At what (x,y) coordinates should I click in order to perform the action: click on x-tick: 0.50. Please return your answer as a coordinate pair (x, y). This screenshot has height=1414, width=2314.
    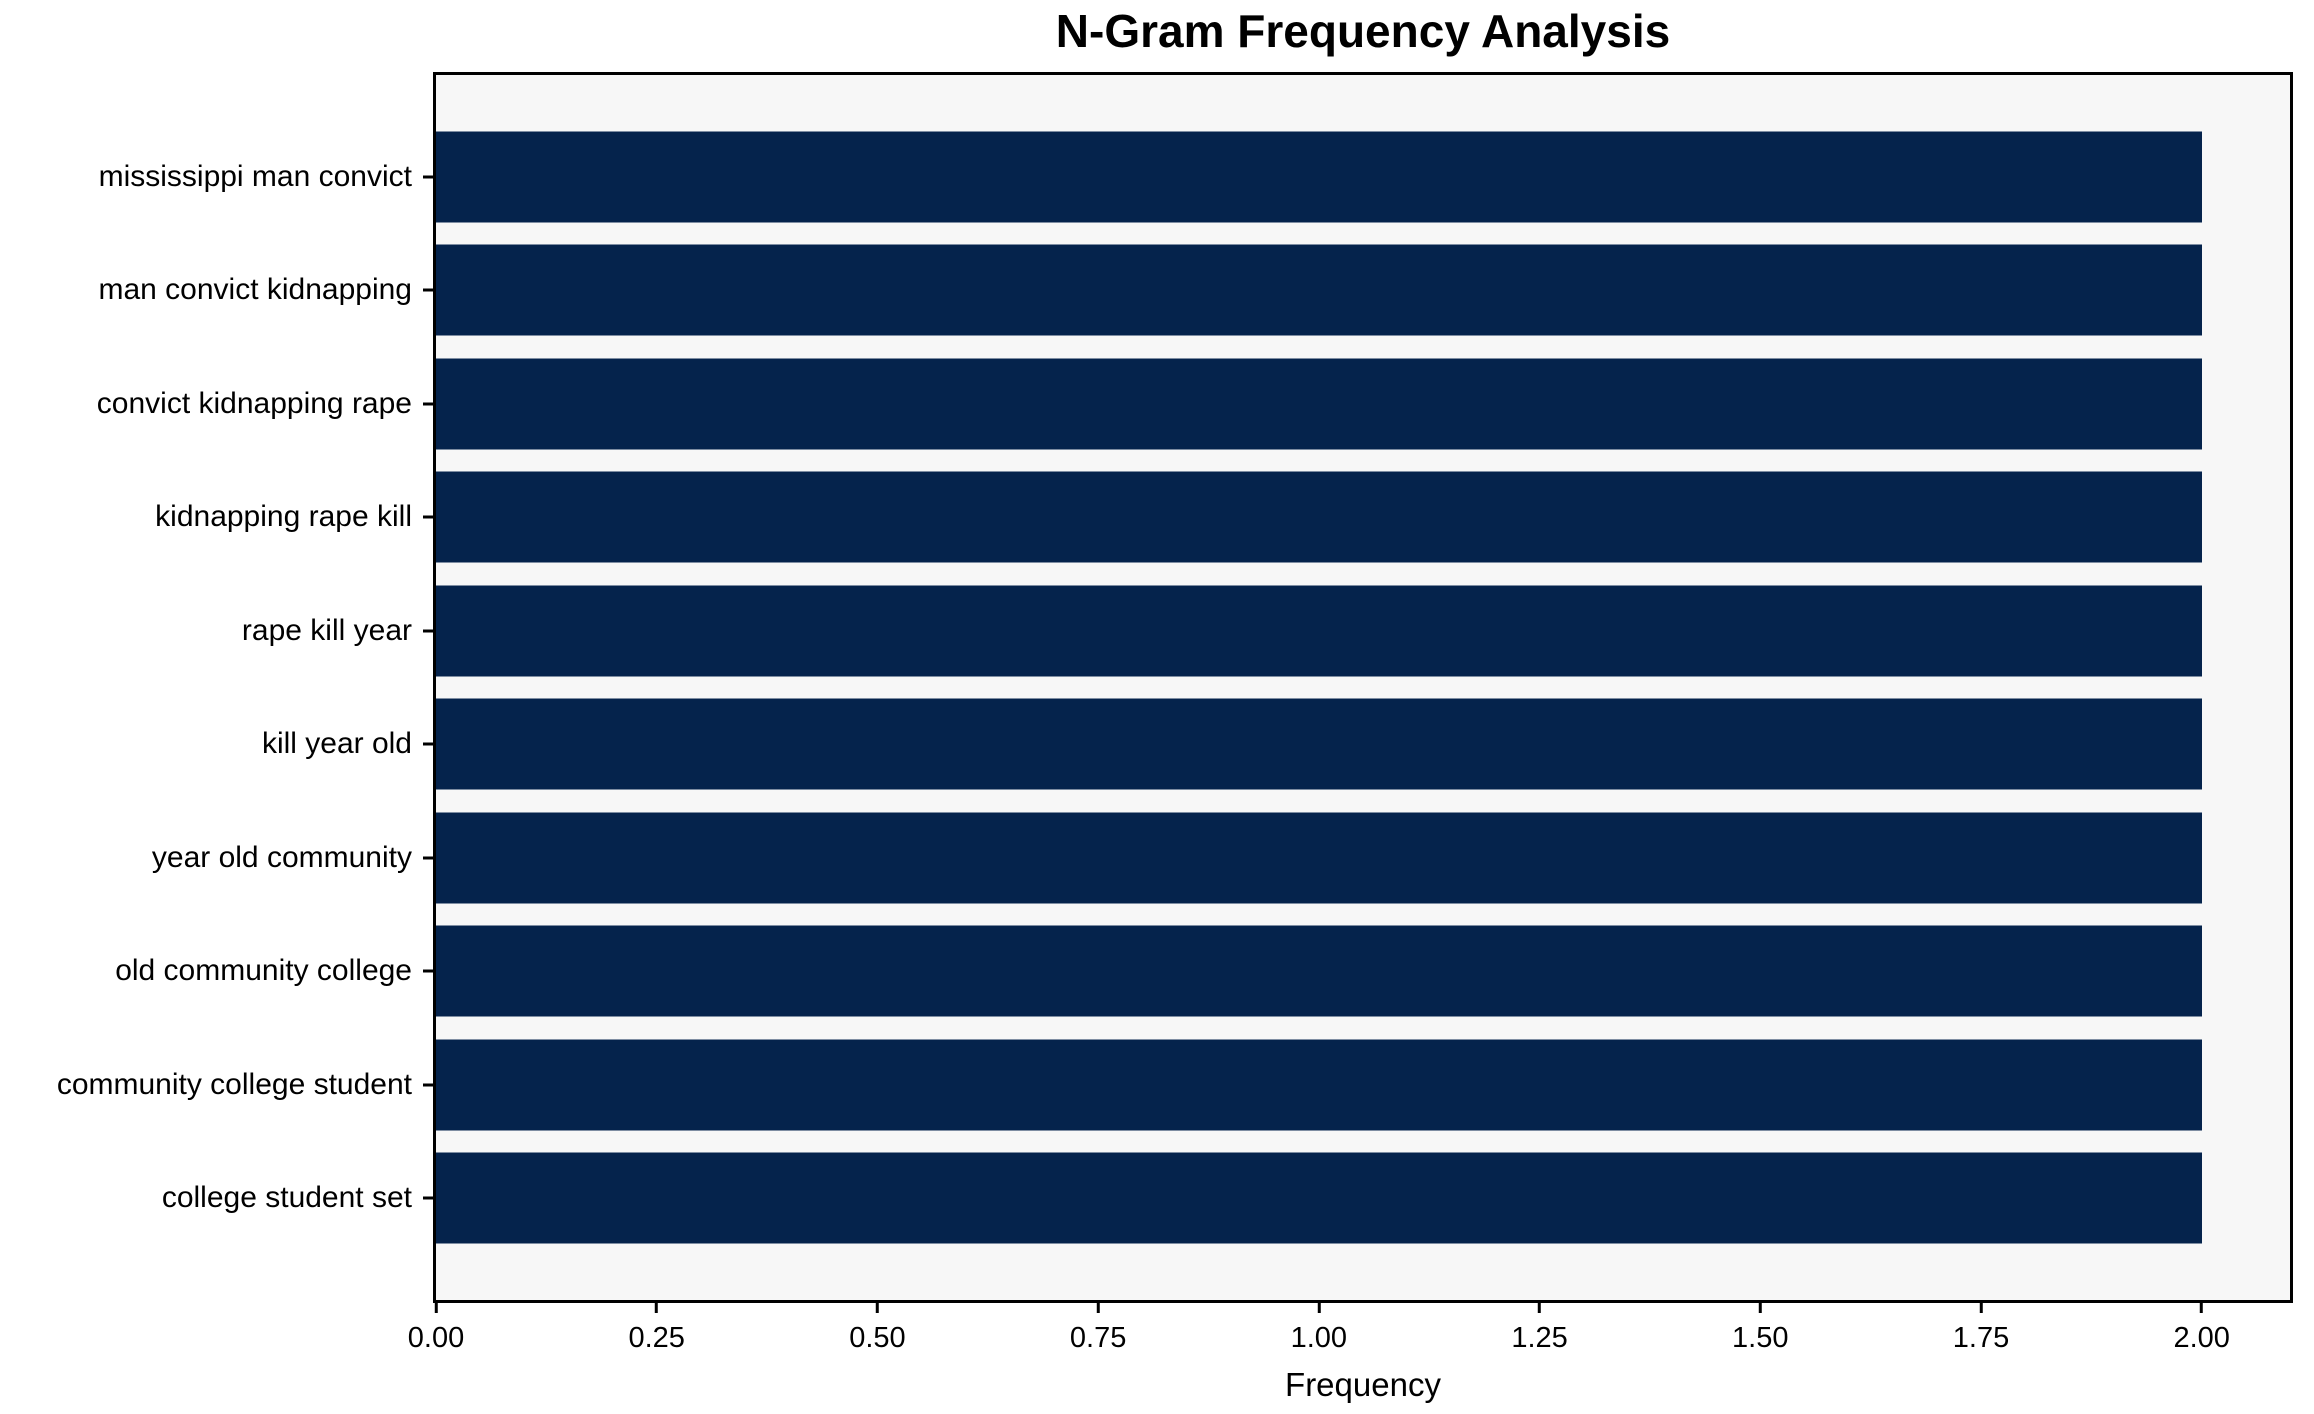
    Looking at the image, I should click on (877, 1329).